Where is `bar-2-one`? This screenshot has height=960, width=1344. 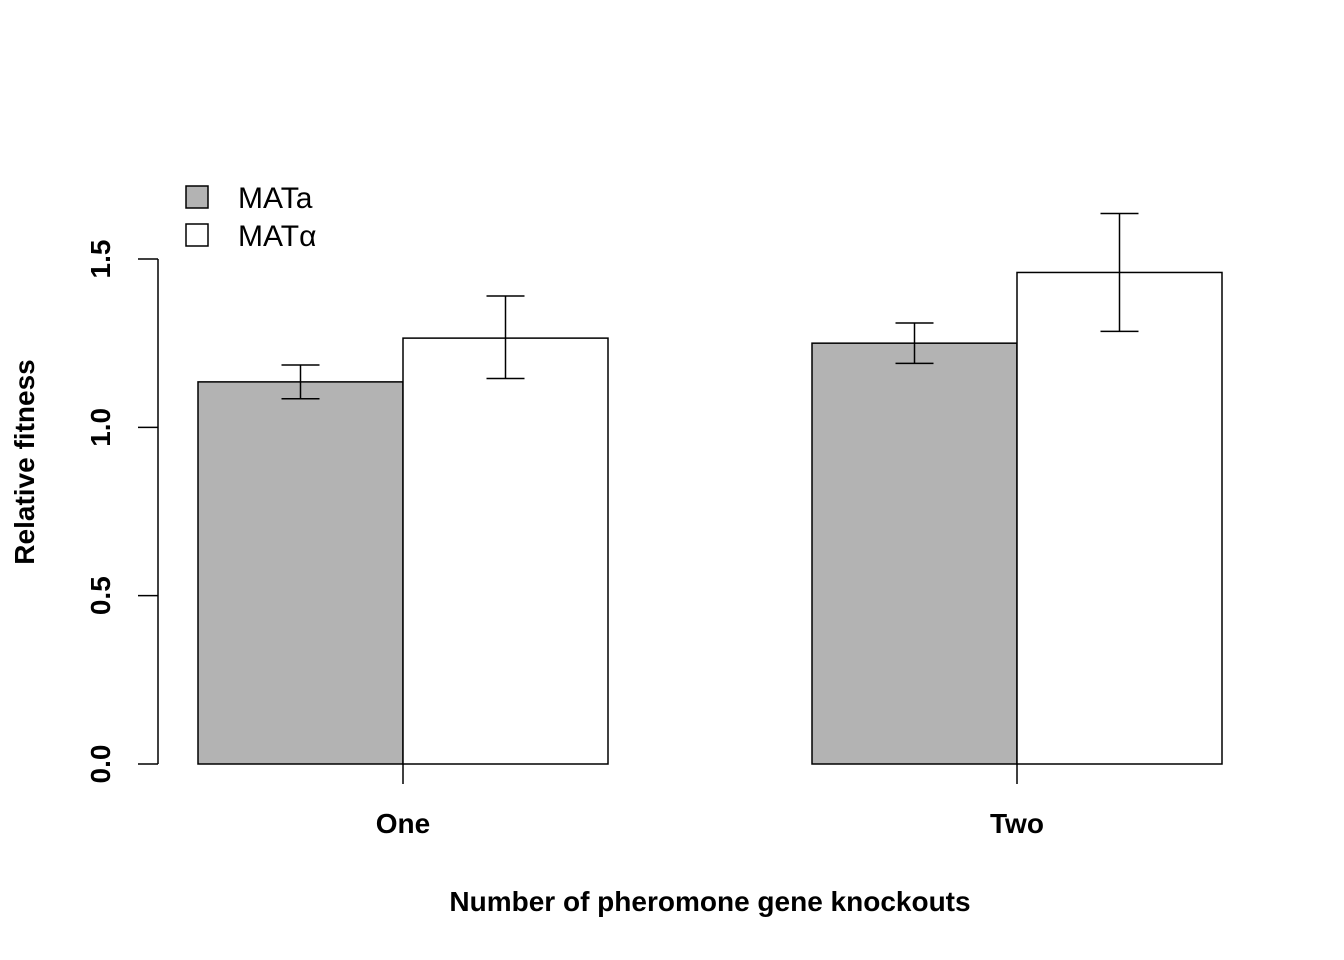
bar-2-one is located at coordinates (505, 551).